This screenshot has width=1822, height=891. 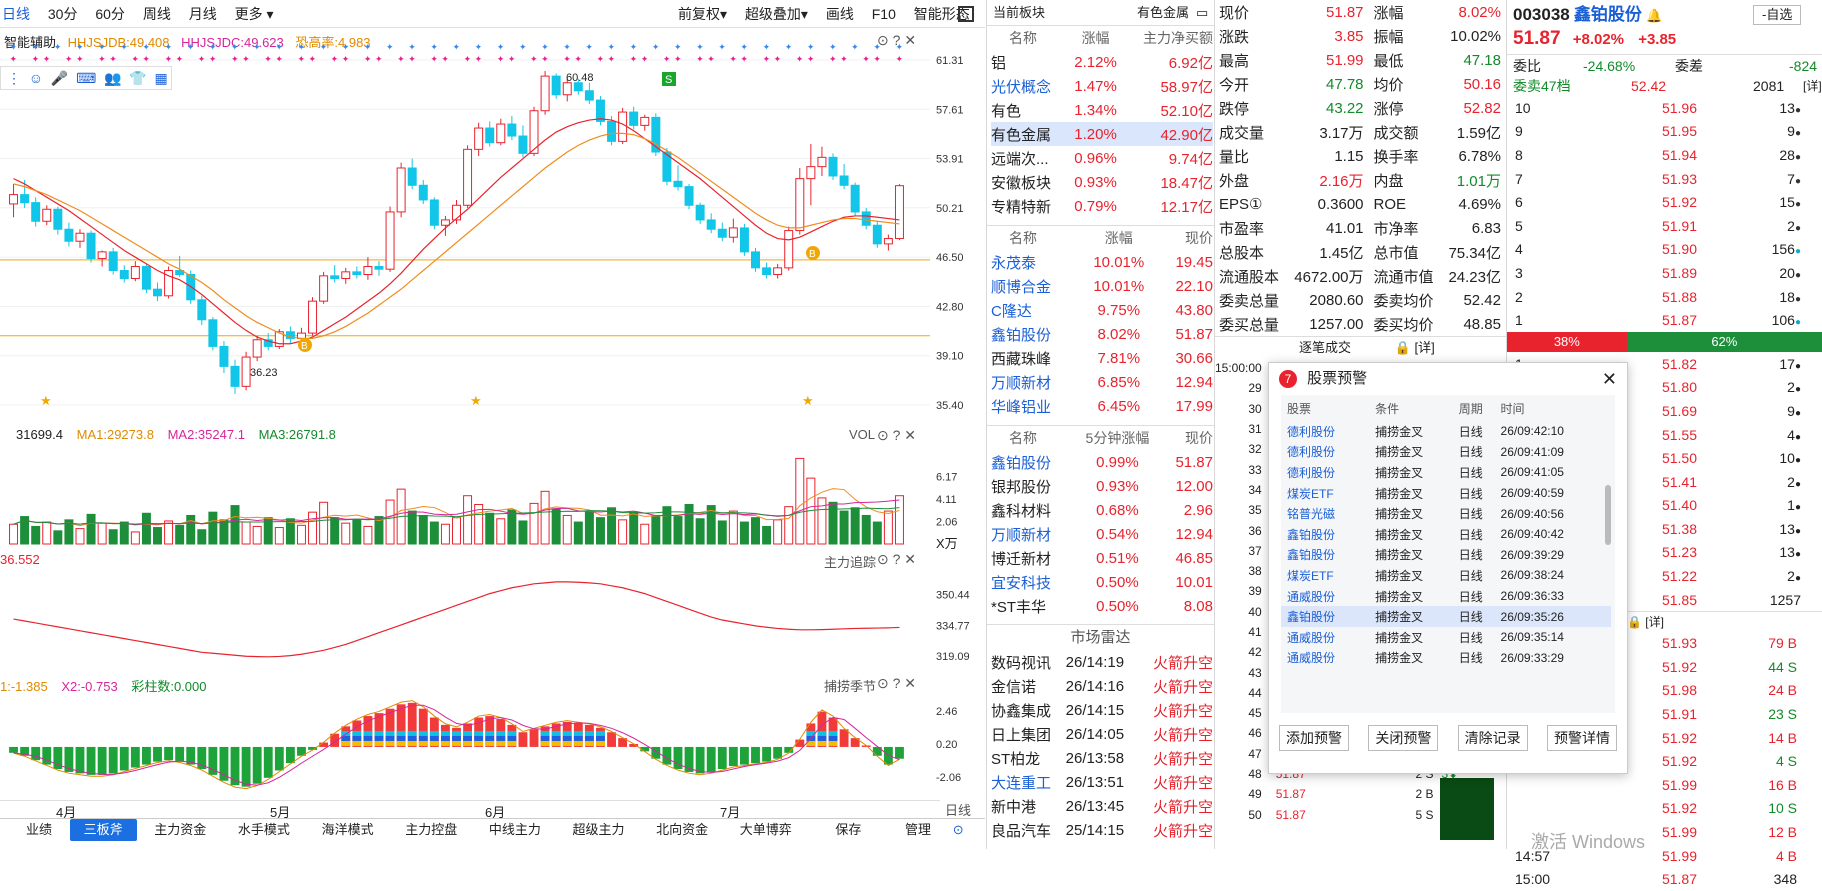 What do you see at coordinates (1102, 406) in the screenshot?
I see `stock-row: 华峰铝业 6.45% 17.99` at bounding box center [1102, 406].